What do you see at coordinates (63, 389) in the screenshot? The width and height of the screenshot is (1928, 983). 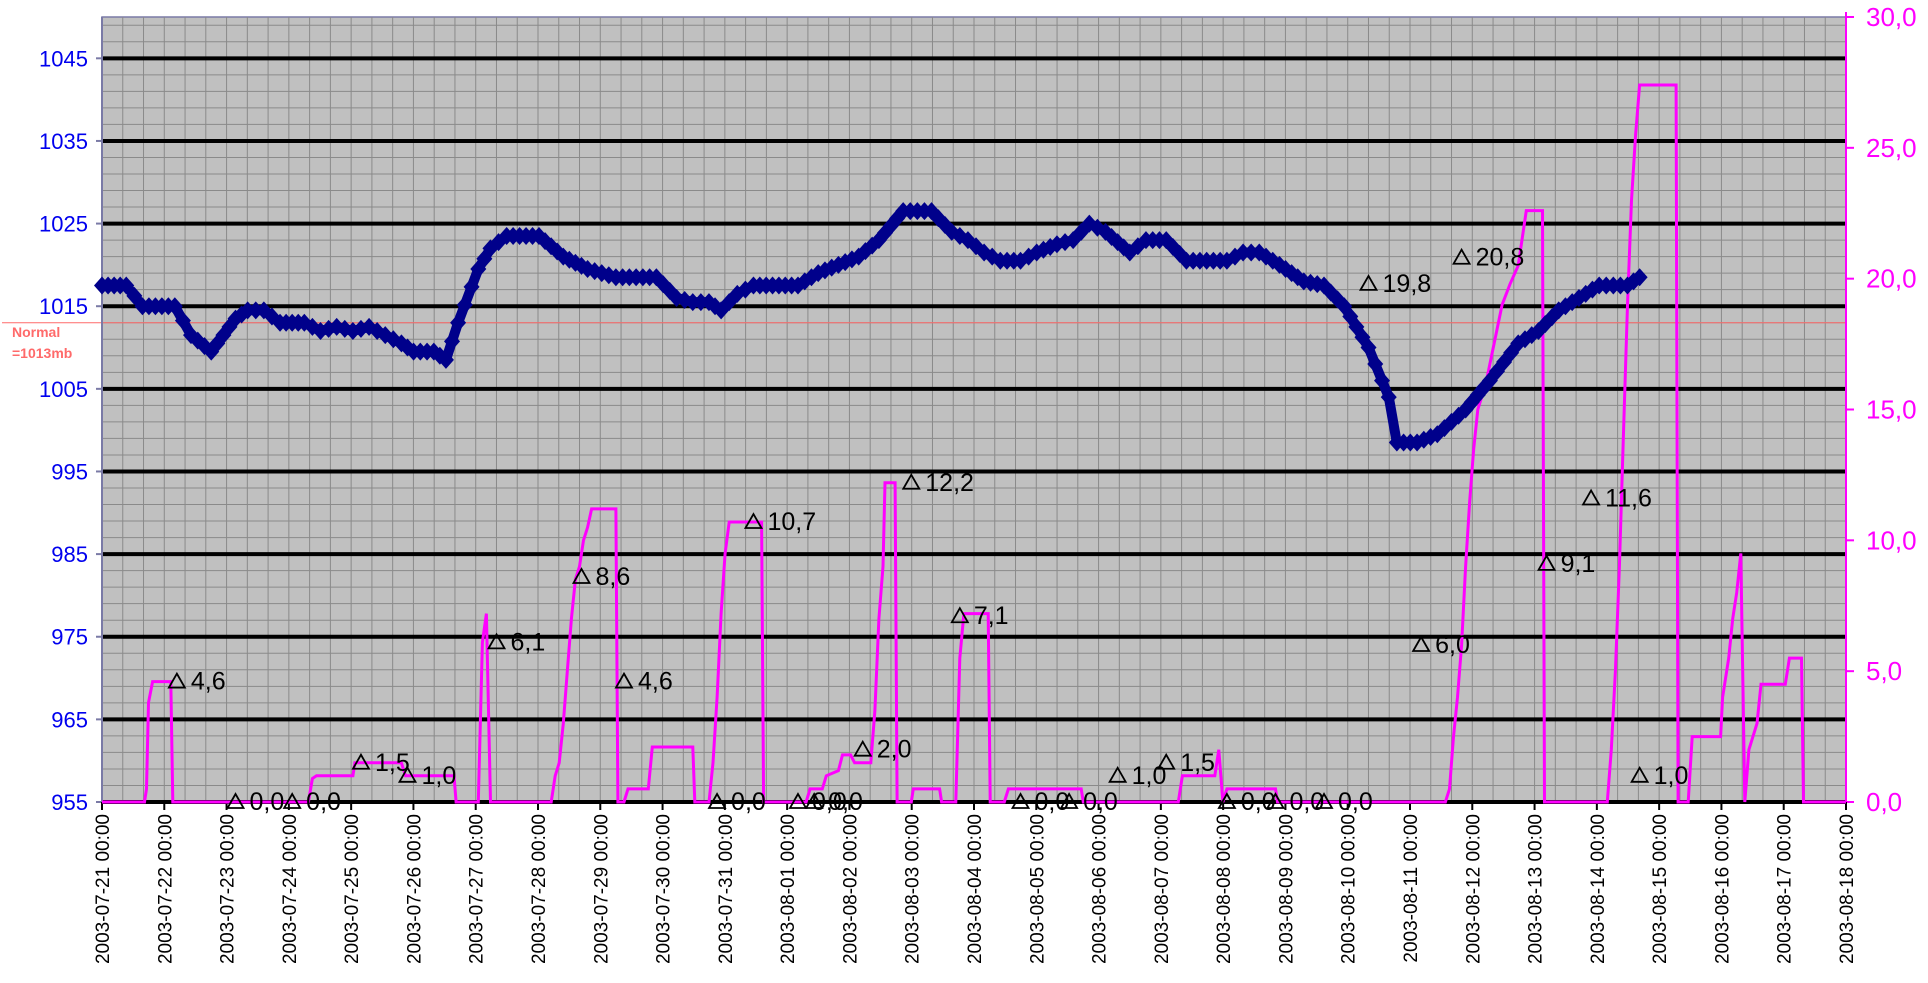 I see `left-tick-label: 1005` at bounding box center [63, 389].